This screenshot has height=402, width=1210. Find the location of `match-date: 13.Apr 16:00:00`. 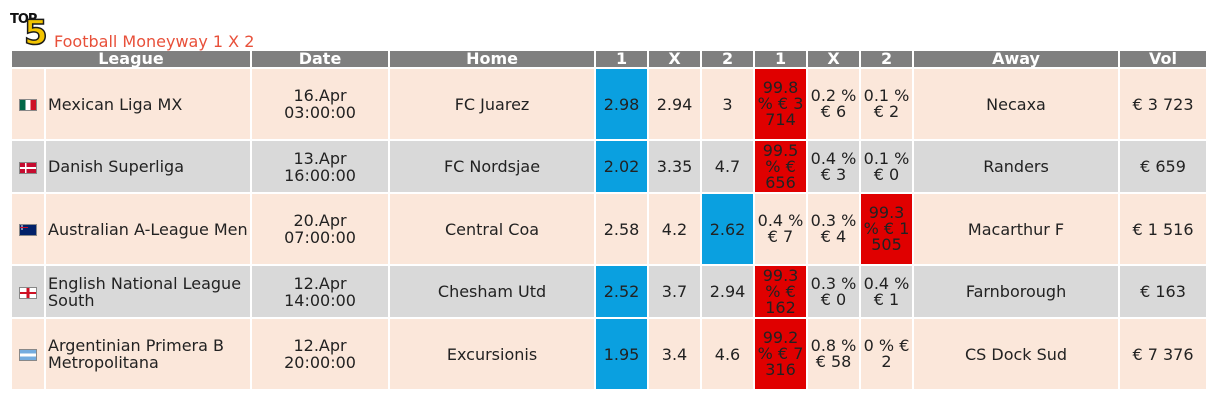

match-date: 13.Apr 16:00:00 is located at coordinates (320, 167).